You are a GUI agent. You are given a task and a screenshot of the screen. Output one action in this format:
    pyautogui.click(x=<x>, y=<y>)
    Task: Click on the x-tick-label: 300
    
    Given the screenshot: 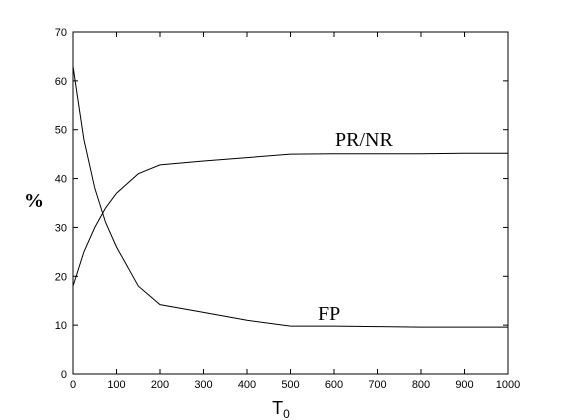 What is the action you would take?
    pyautogui.click(x=203, y=385)
    